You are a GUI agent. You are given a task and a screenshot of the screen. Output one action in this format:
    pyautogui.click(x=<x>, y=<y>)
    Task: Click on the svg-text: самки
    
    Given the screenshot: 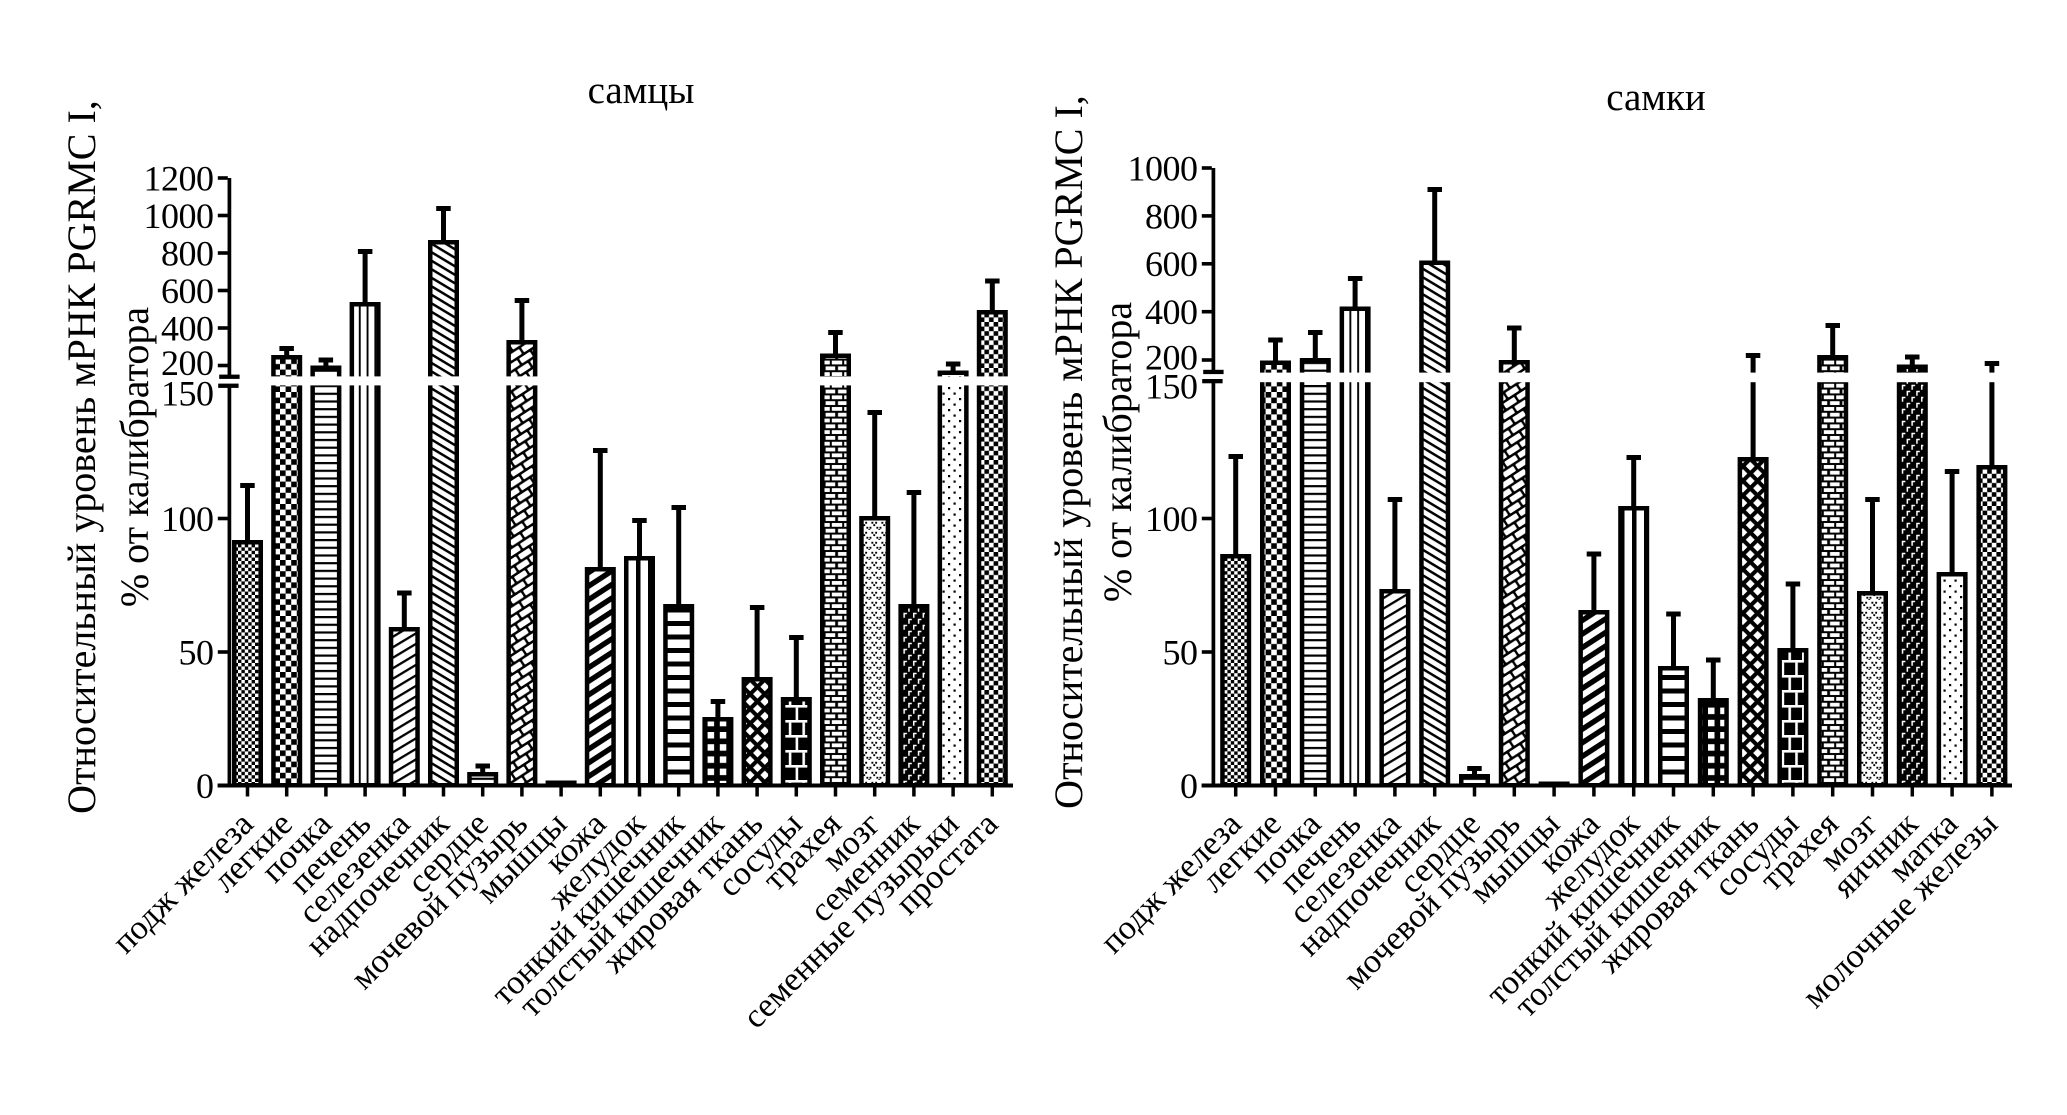 What is the action you would take?
    pyautogui.click(x=1656, y=97)
    